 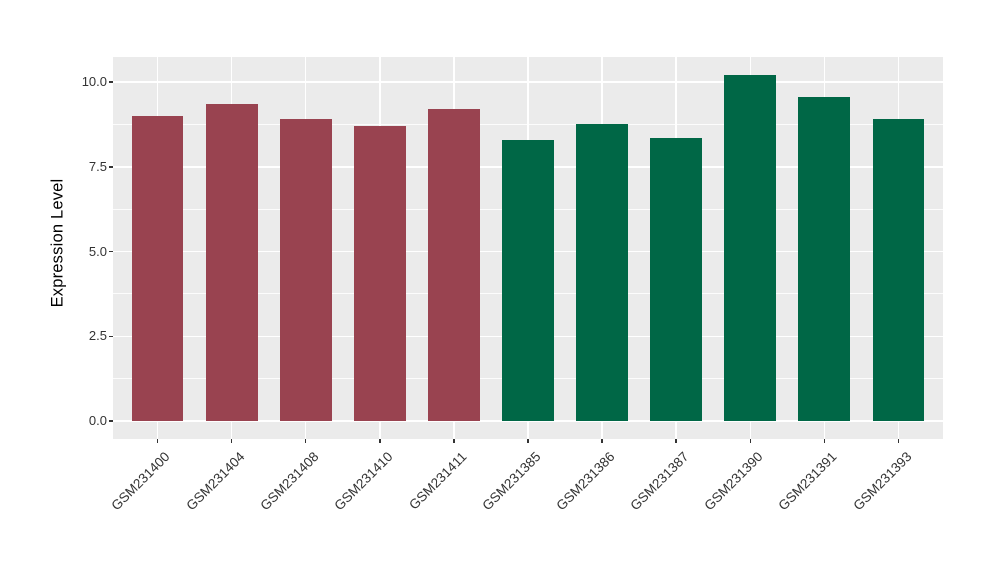 I want to click on x-tick-label: GSM231408, so click(x=289, y=481).